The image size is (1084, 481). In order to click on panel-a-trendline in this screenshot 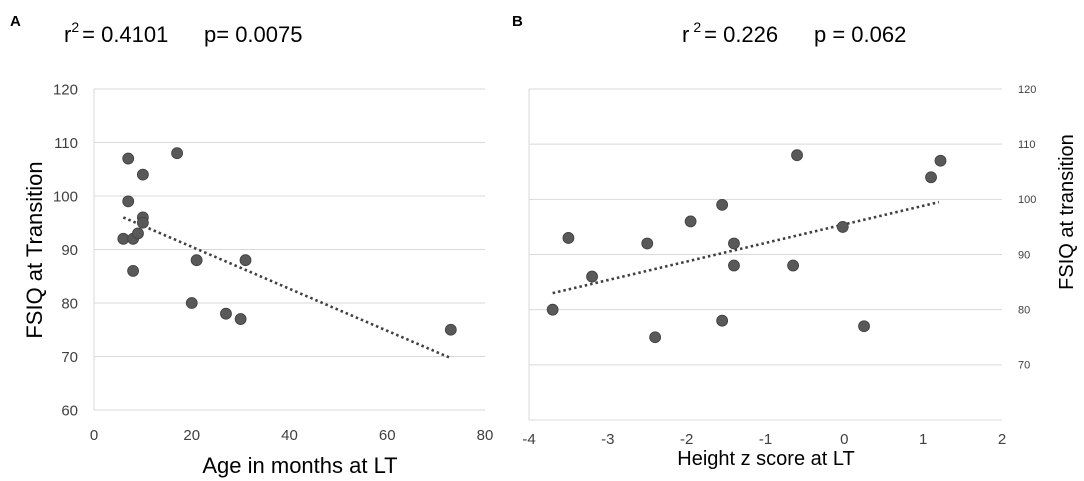, I will do `click(287, 288)`.